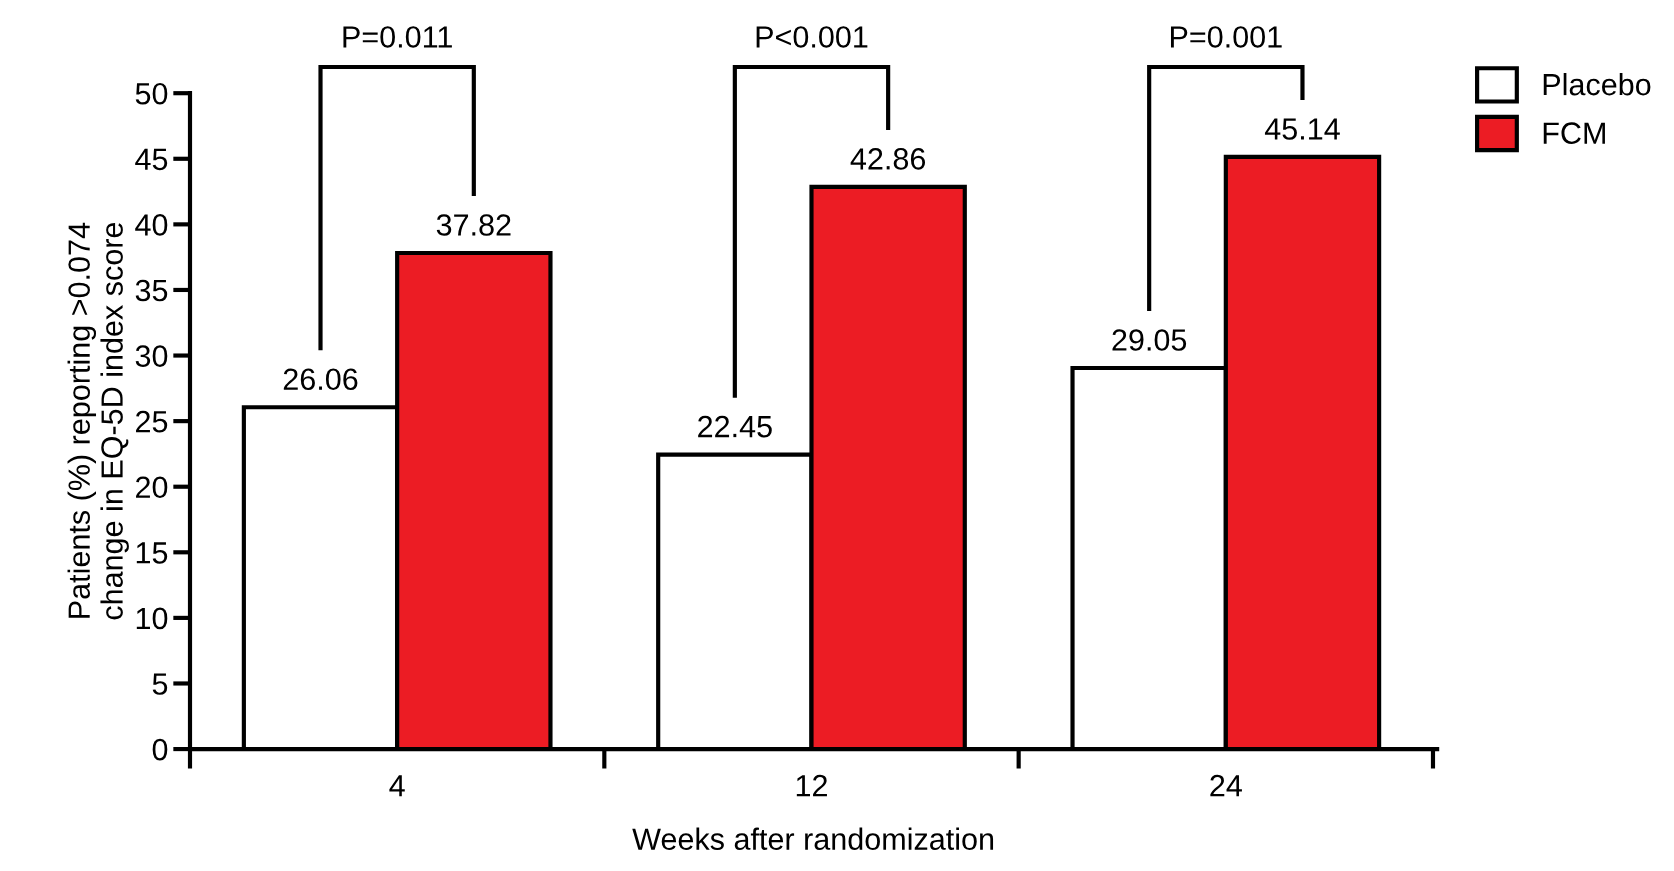 The image size is (1674, 871). Describe the element at coordinates (735, 426) in the screenshot. I see `data-label: 22.45` at that location.